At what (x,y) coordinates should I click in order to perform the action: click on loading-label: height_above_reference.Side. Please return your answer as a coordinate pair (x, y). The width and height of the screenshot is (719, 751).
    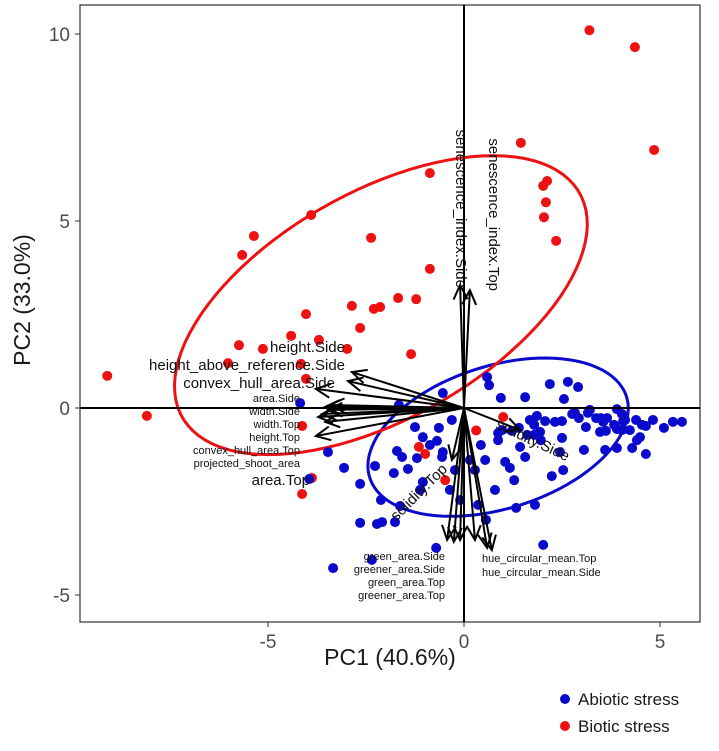
    Looking at the image, I should click on (247, 365).